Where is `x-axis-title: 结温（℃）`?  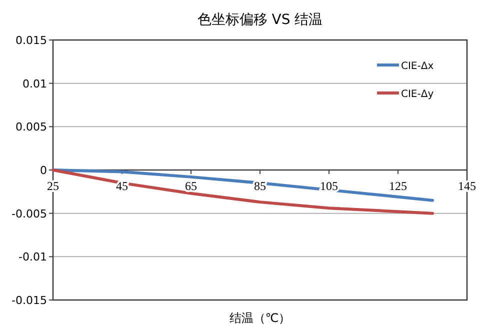 x-axis-title: 结温（℃） is located at coordinates (260, 318).